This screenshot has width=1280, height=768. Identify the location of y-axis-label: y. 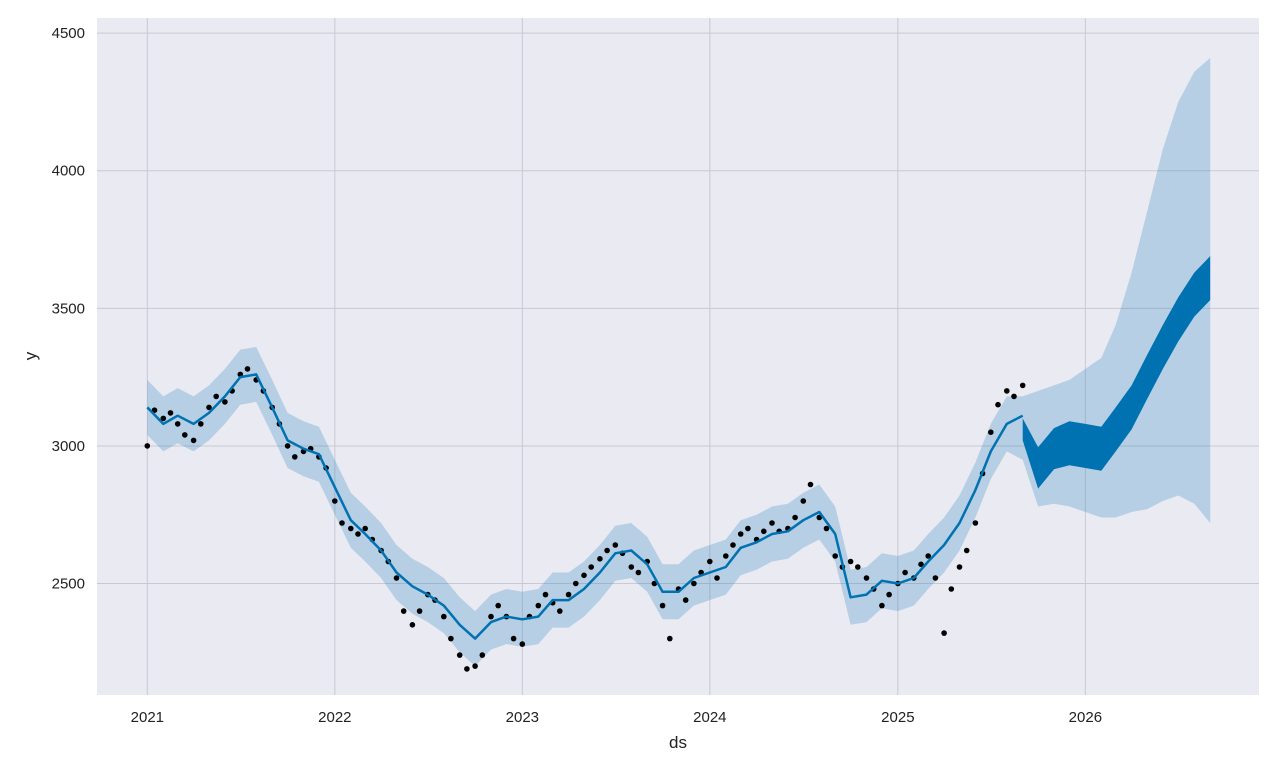
(30, 355).